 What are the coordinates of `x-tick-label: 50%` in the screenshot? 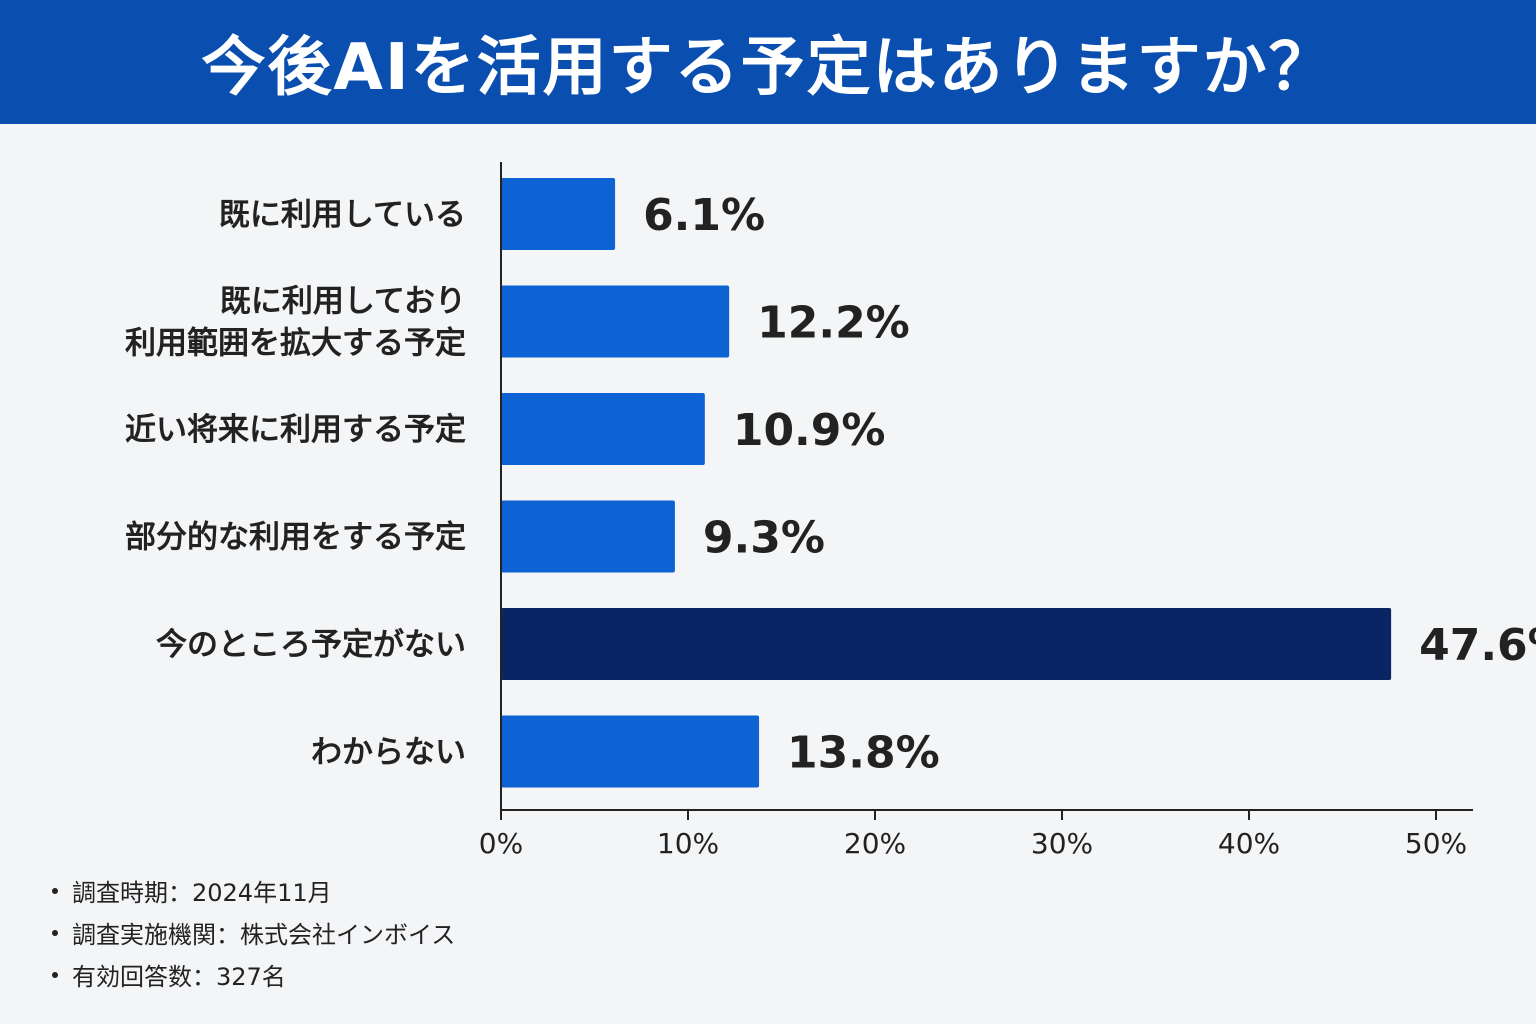 It's located at (1436, 843).